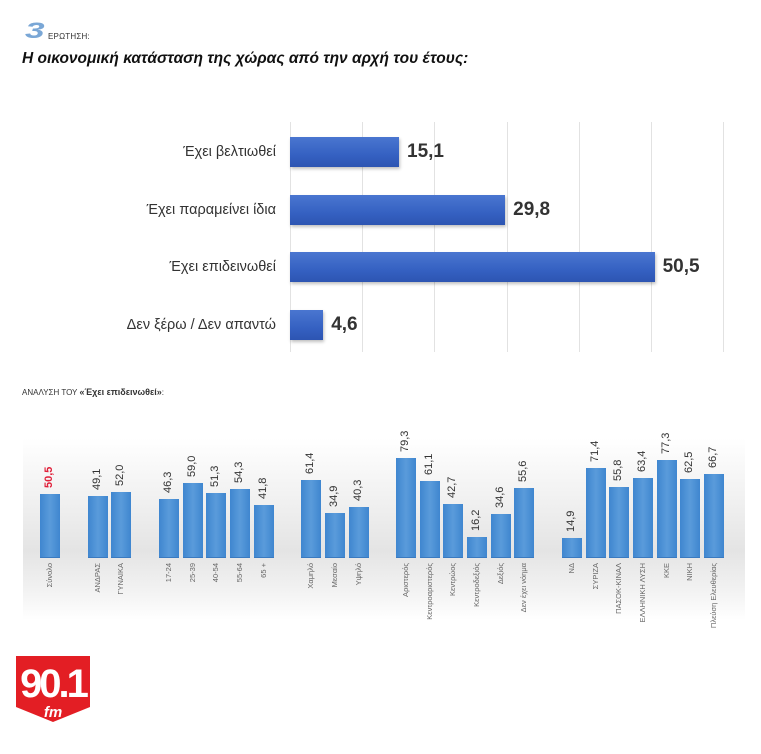  What do you see at coordinates (192, 573) in the screenshot?
I see `category-label: 25-39` at bounding box center [192, 573].